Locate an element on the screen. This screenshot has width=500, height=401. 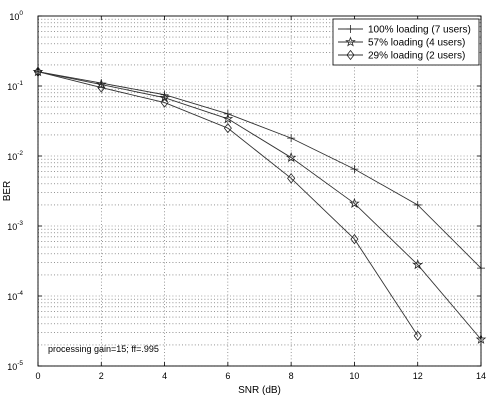
legend-label: 29% loading (2 users) is located at coordinates (416, 56).